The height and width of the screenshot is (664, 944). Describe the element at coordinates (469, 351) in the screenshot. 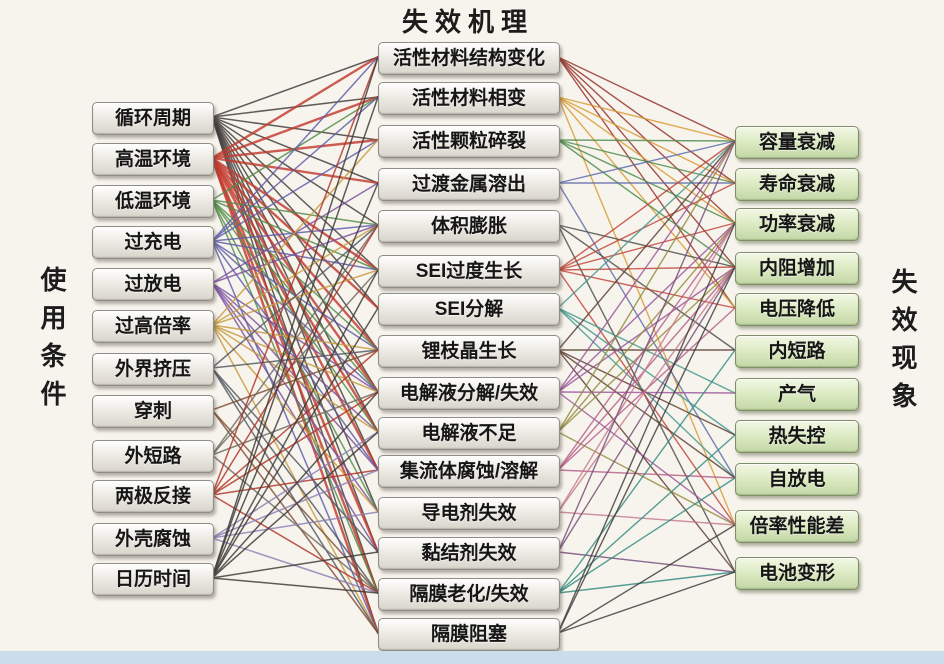

I see `mechanism-node: 锂枝晶生长` at that location.